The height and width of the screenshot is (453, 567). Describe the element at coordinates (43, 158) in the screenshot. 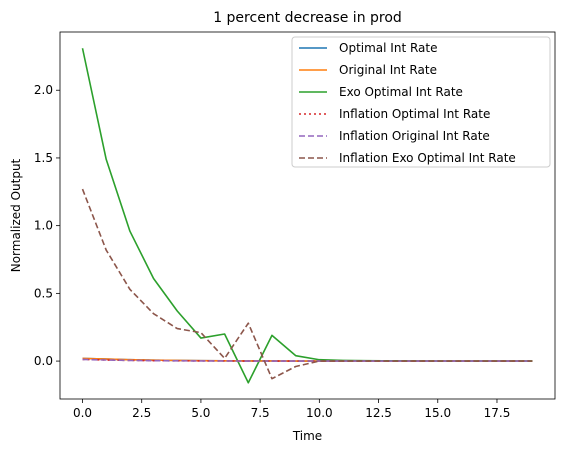

I see `y-tick-label: 1.5` at that location.